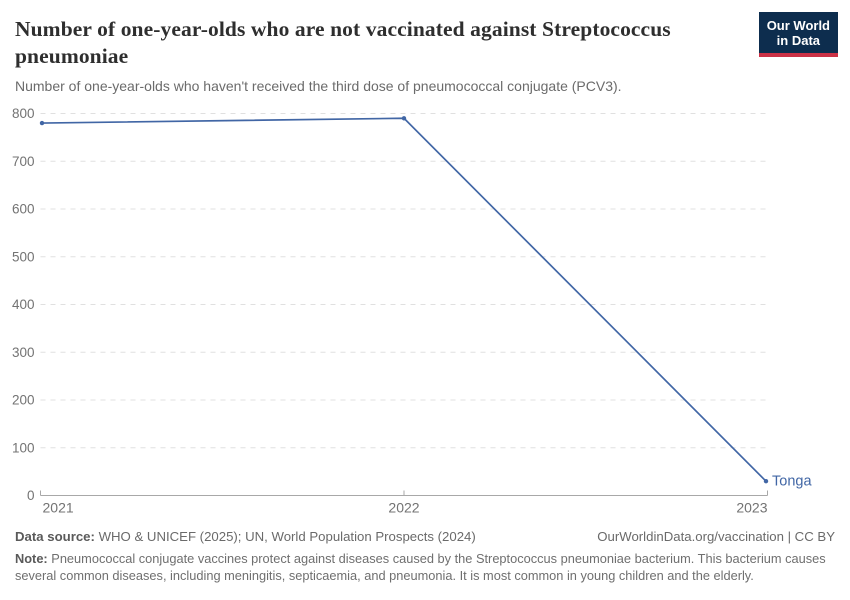 The width and height of the screenshot is (850, 600). Describe the element at coordinates (55, 536) in the screenshot. I see `data-source-label: Data source:` at that location.